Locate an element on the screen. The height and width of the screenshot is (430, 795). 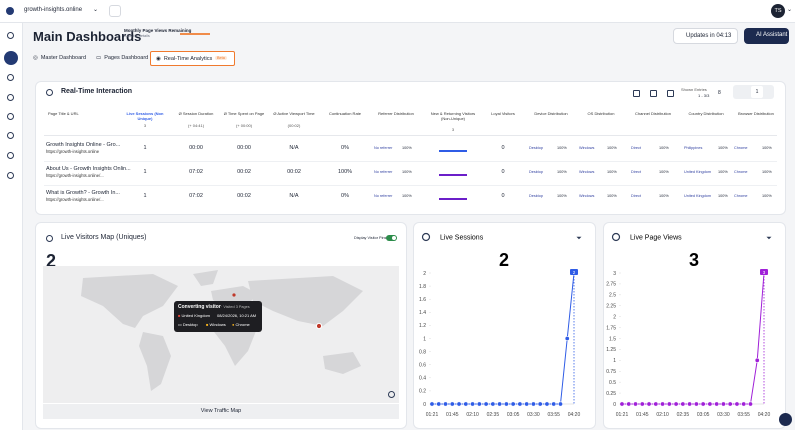
page-url: https://growth-insights.online is located at coordinates (73, 151).